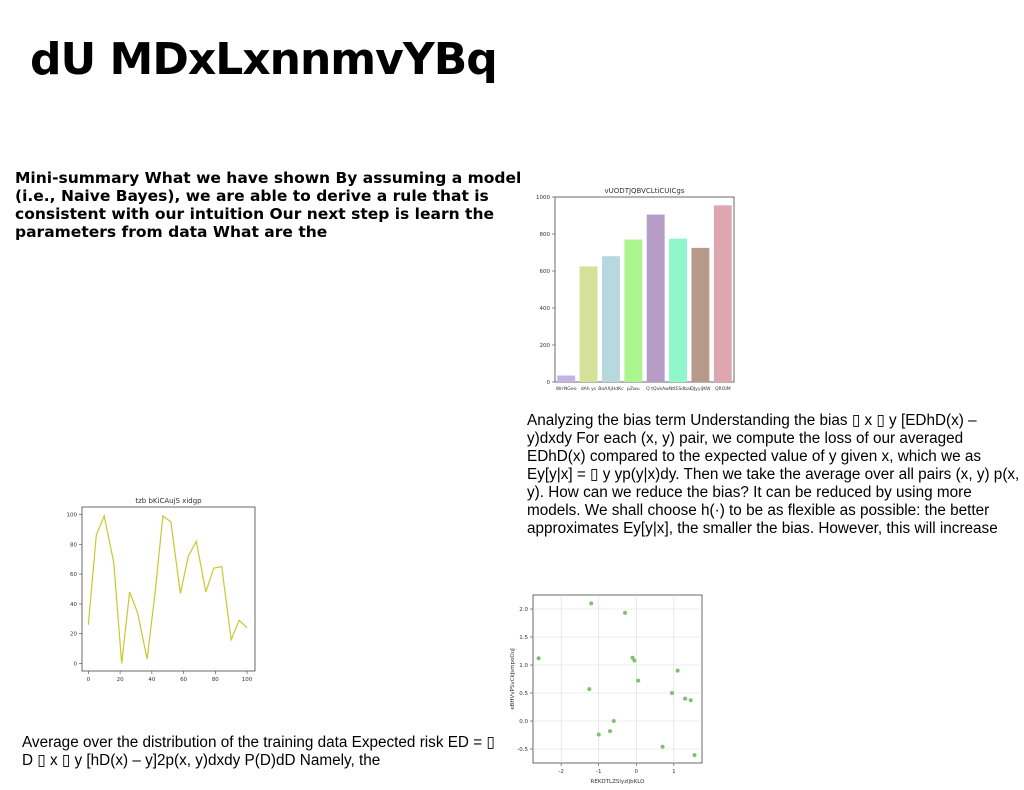  Describe the element at coordinates (523, 666) in the screenshot. I see `y-tick-label: 1.0` at that location.